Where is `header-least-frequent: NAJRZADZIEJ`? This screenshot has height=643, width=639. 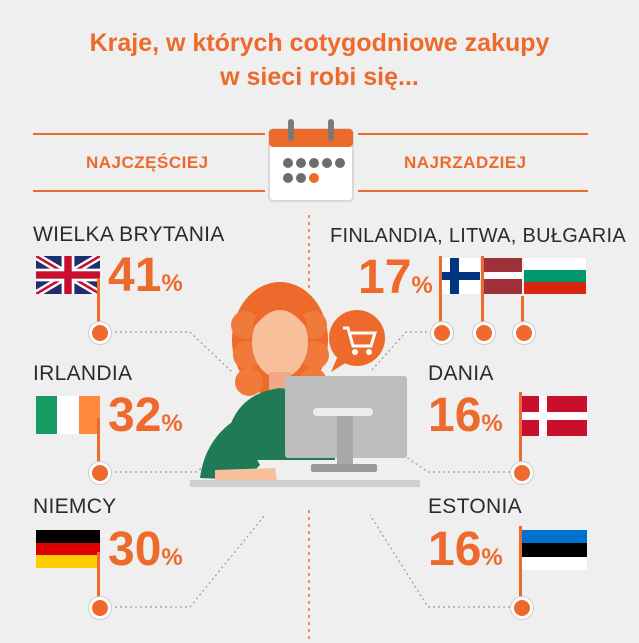 header-least-frequent: NAJRZADZIEJ is located at coordinates (465, 162).